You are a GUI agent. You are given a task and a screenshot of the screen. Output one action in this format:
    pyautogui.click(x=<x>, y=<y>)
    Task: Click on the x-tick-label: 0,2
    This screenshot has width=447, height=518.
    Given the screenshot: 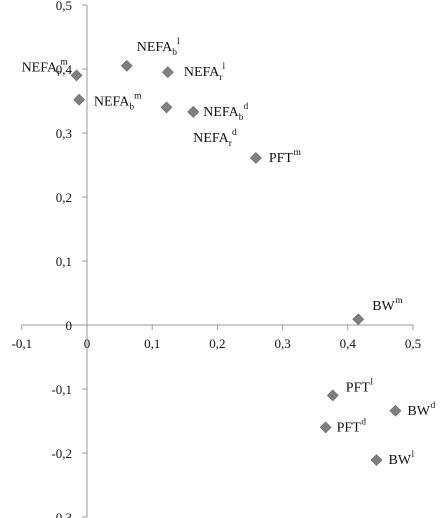 What is the action you would take?
    pyautogui.click(x=217, y=343)
    